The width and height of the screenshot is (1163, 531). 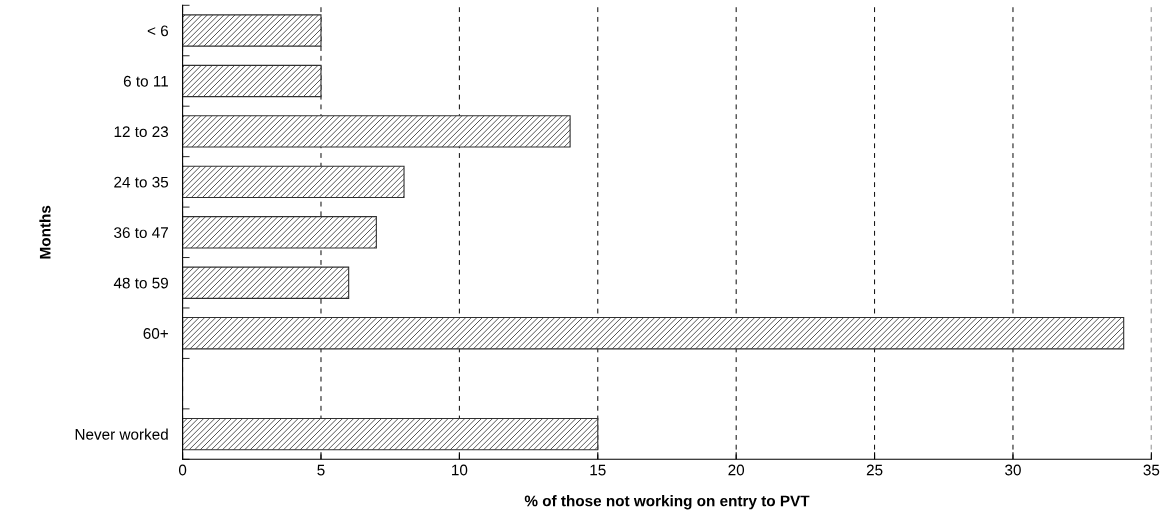 I want to click on y-axis-title: Months, so click(x=45, y=232).